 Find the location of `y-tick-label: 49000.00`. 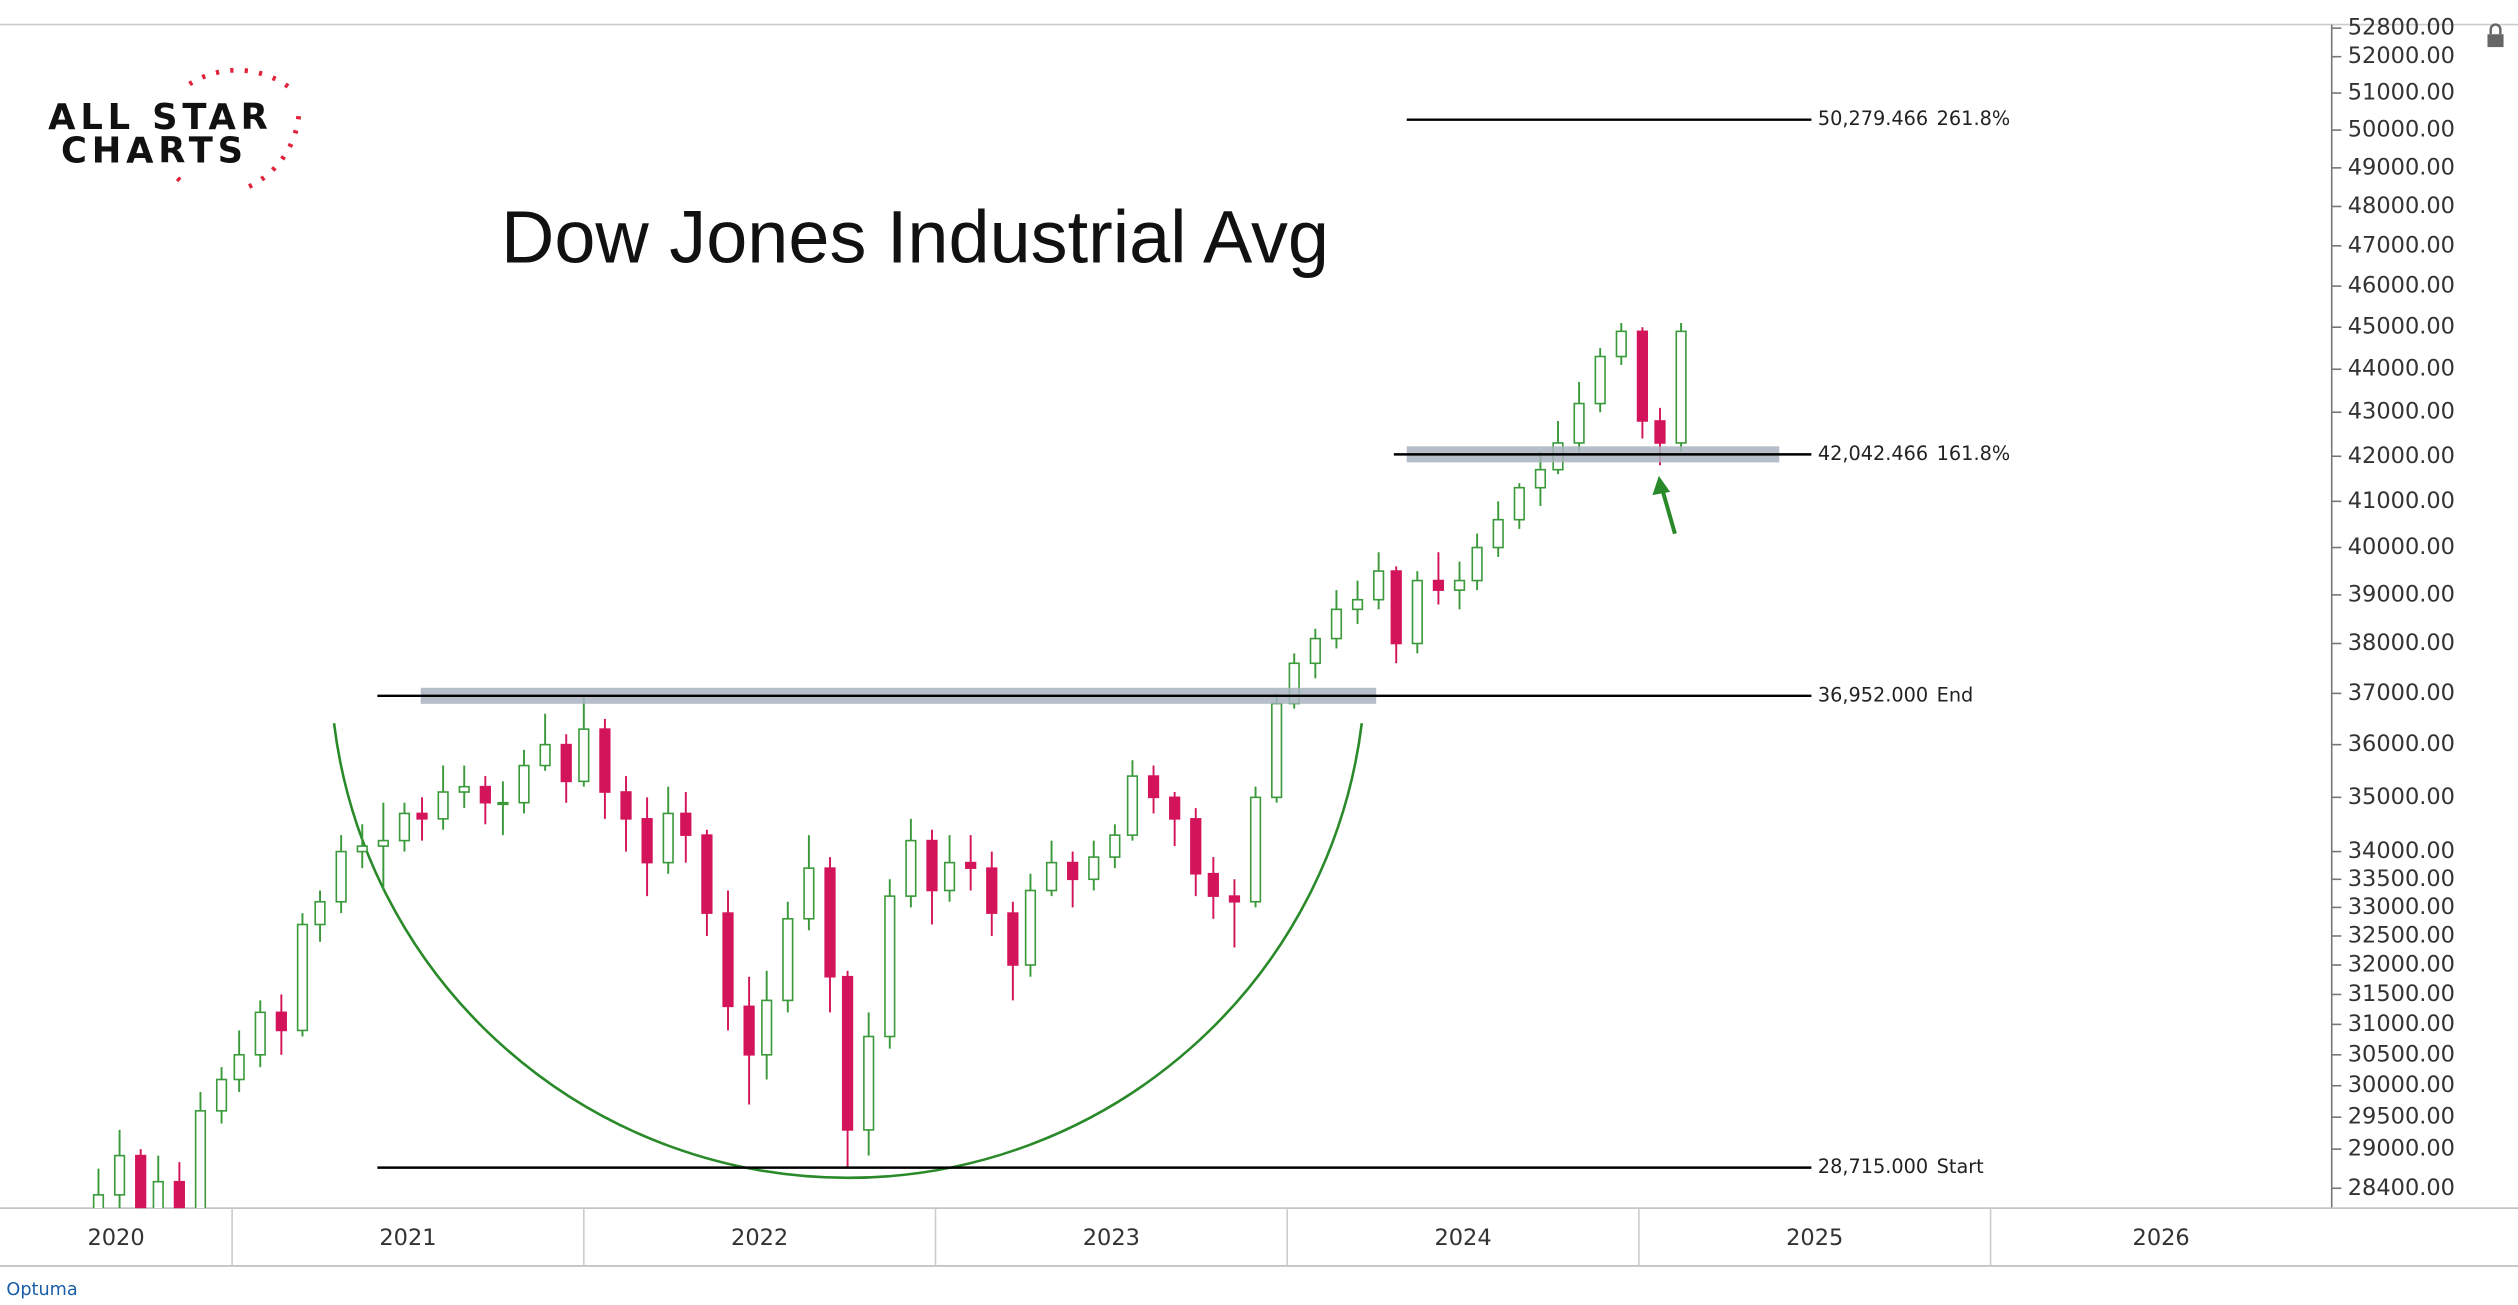

y-tick-label: 49000.00 is located at coordinates (2401, 167).